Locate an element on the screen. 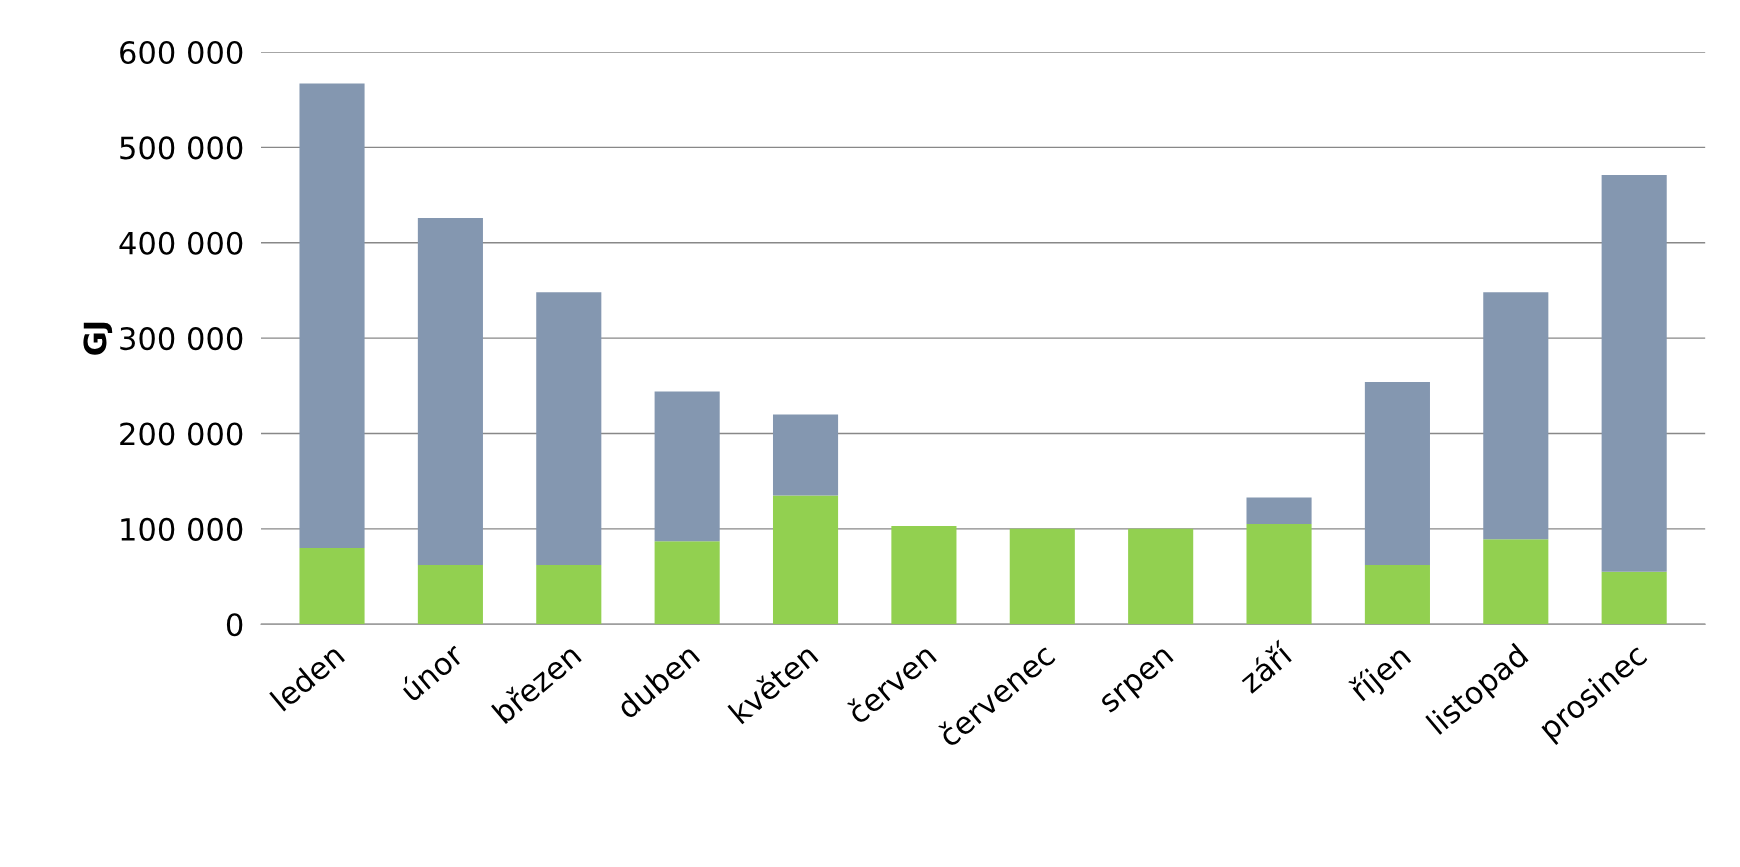 The width and height of the screenshot is (1740, 867). y-tick-label: 0 is located at coordinates (234, 625).